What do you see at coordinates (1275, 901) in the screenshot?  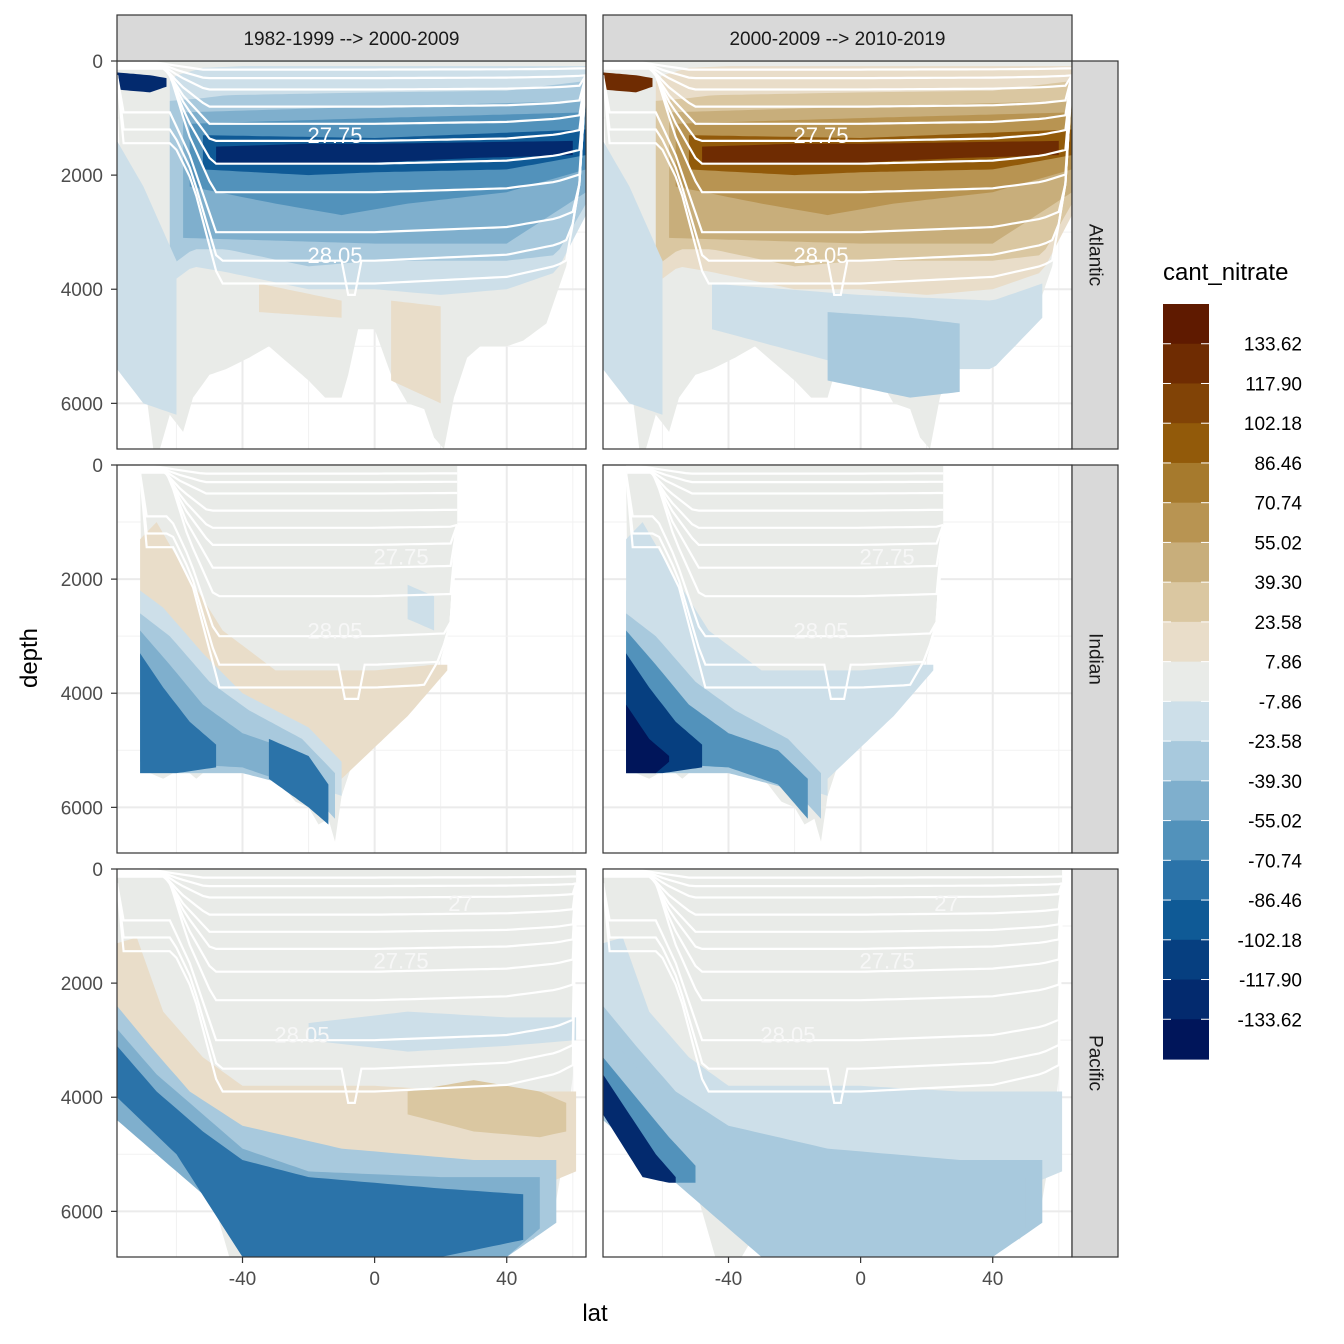 I see `legend-label: -86.46` at bounding box center [1275, 901].